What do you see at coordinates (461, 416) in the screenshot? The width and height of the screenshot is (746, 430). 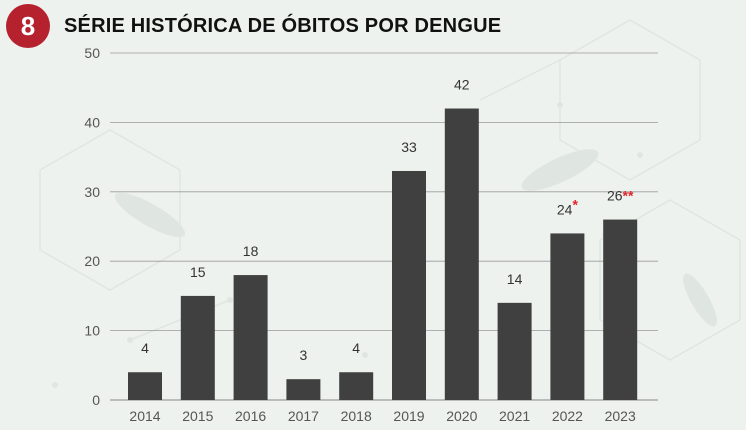 I see `x-tick-label: 2020` at bounding box center [461, 416].